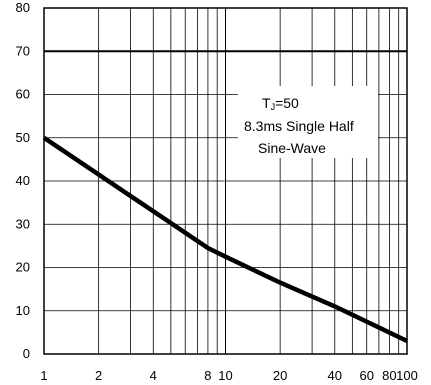  Describe the element at coordinates (23, 7) in the screenshot. I see `y-tick-label: 80` at that location.